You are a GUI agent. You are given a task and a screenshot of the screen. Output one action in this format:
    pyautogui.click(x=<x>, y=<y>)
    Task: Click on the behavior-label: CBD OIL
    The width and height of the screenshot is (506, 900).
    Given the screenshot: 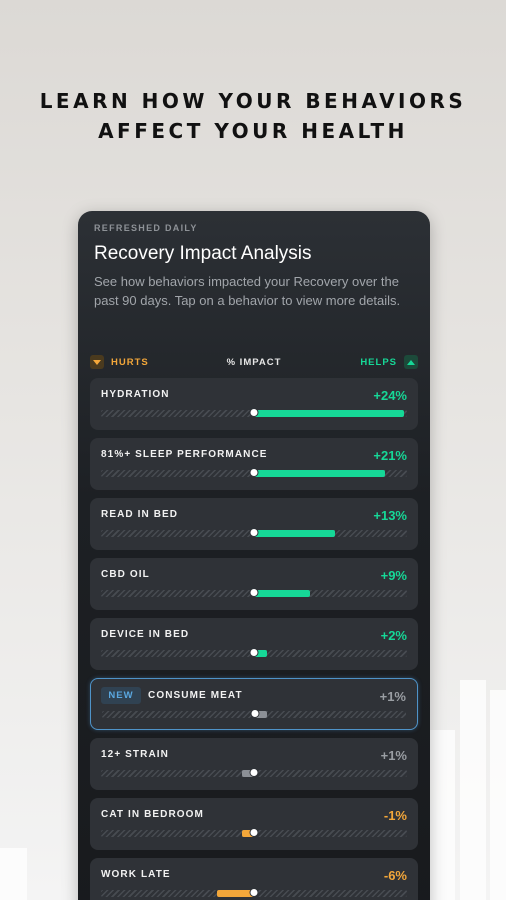 What is the action you would take?
    pyautogui.click(x=125, y=574)
    